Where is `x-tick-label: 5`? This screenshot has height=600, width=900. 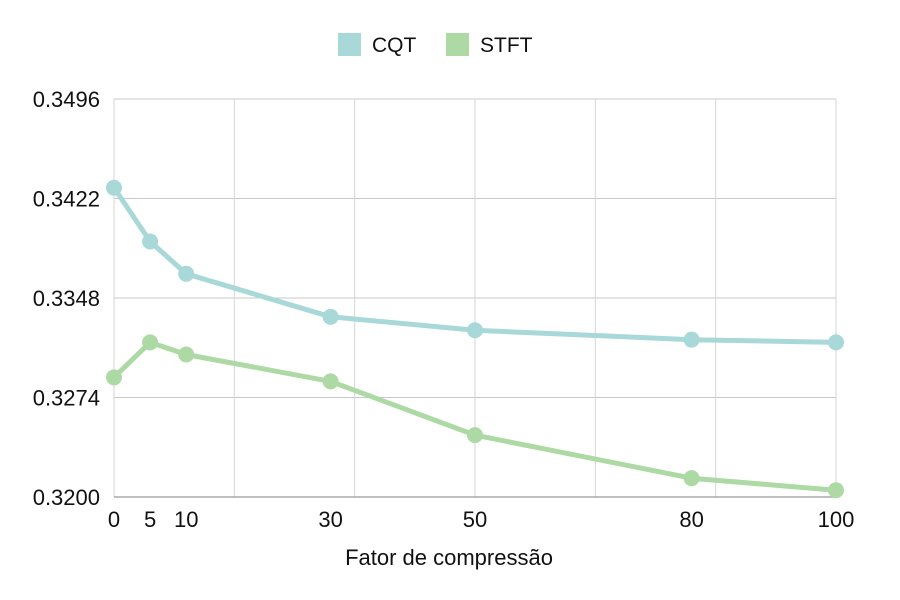
x-tick-label: 5 is located at coordinates (150, 519).